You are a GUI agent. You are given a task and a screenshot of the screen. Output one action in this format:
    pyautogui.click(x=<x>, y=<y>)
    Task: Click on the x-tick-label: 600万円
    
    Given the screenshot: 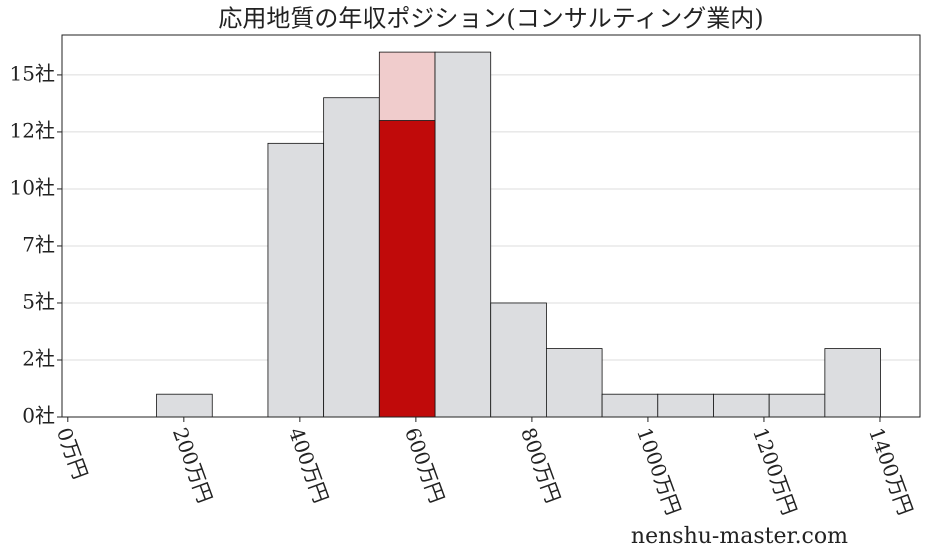 What is the action you would take?
    pyautogui.click(x=424, y=465)
    